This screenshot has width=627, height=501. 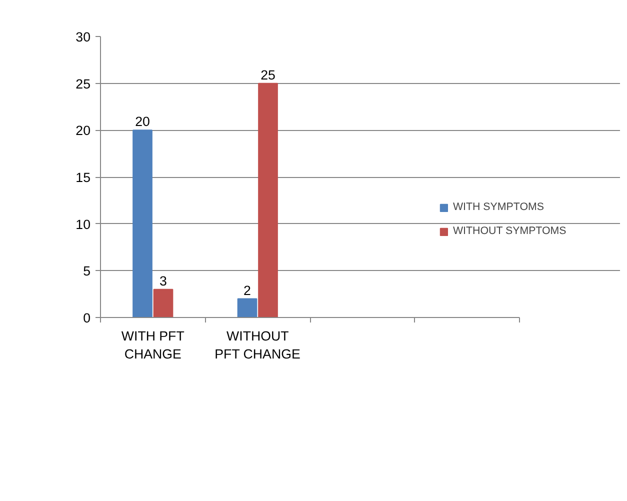 I want to click on data-label: 2, so click(x=247, y=290).